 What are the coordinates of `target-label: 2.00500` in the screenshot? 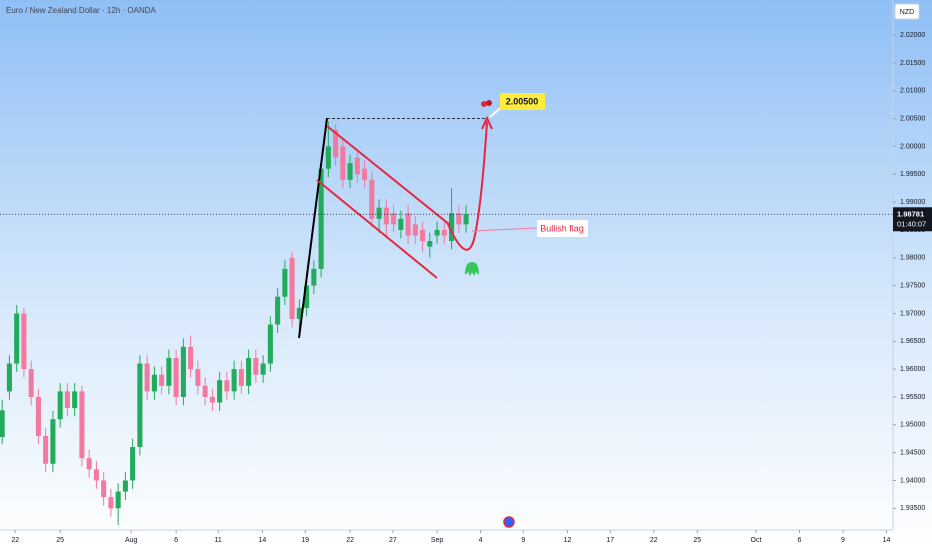 It's located at (522, 101).